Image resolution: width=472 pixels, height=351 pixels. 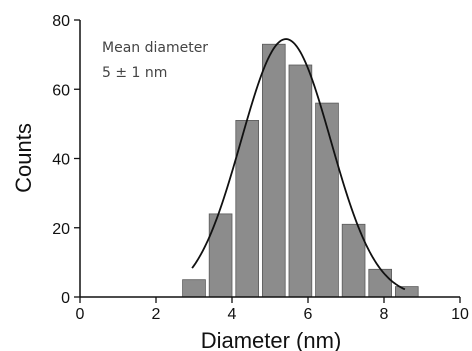 What do you see at coordinates (308, 314) in the screenshot?
I see `x-tick-label: 6` at bounding box center [308, 314].